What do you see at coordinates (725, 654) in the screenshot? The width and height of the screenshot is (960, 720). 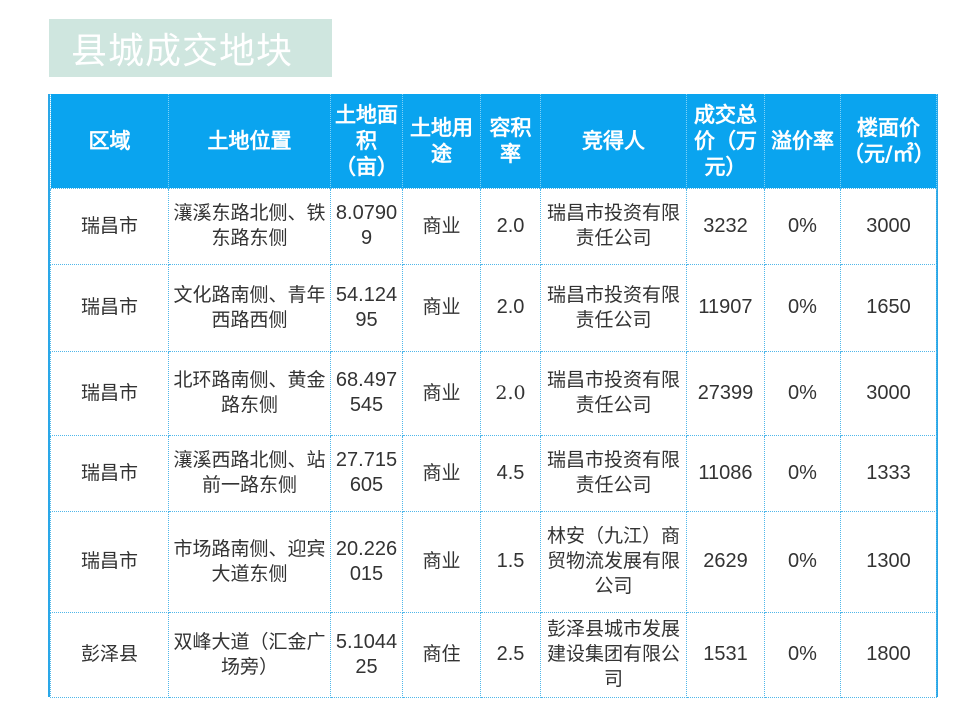 I see `cell-price: 1531` at bounding box center [725, 654].